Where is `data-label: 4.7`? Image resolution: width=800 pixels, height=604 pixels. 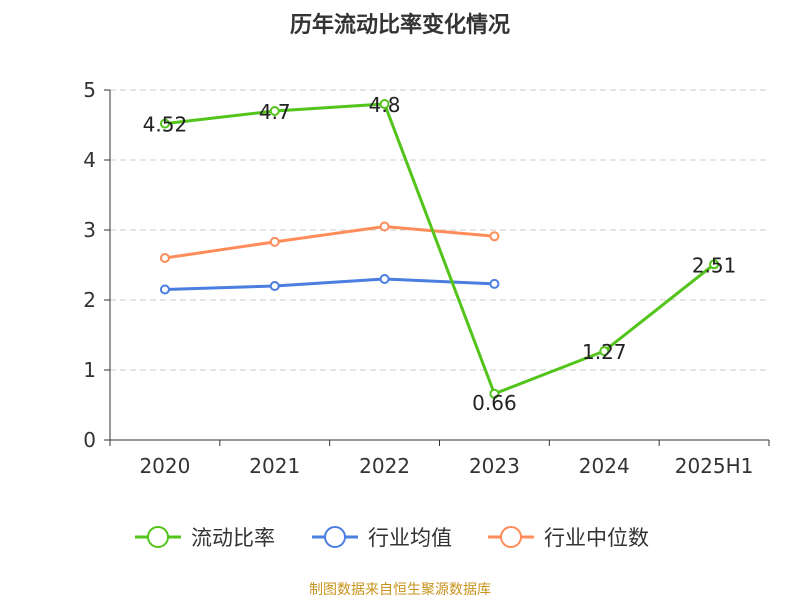
data-label: 4.7 is located at coordinates (275, 112).